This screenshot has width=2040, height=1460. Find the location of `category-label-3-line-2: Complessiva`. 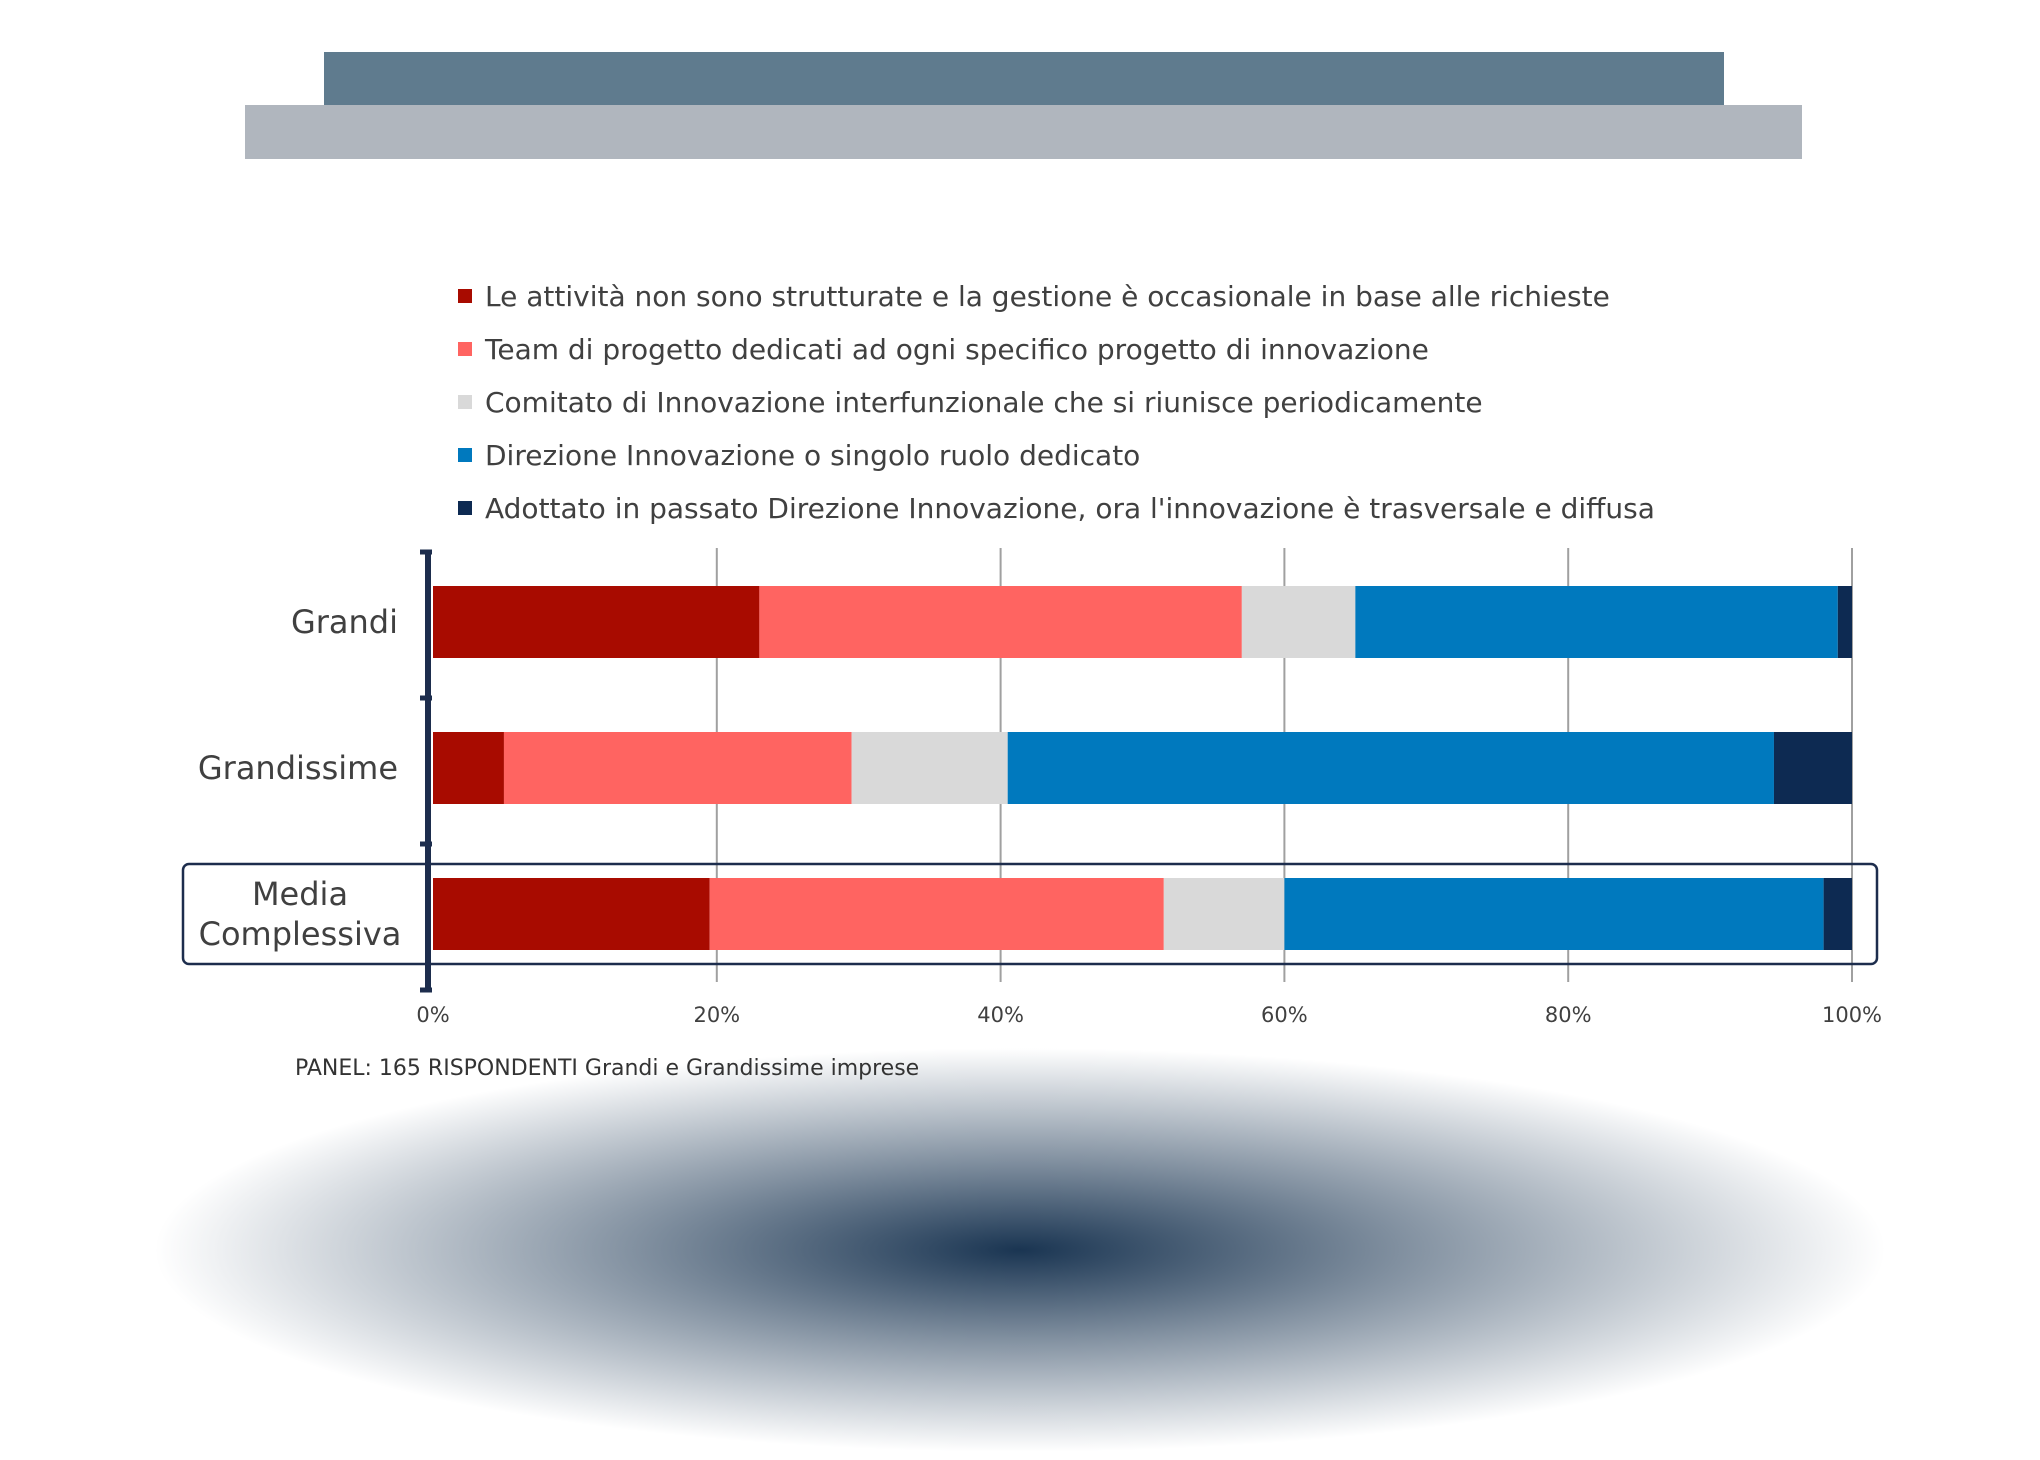

category-label-3-line-2: Complessiva is located at coordinates (300, 934).